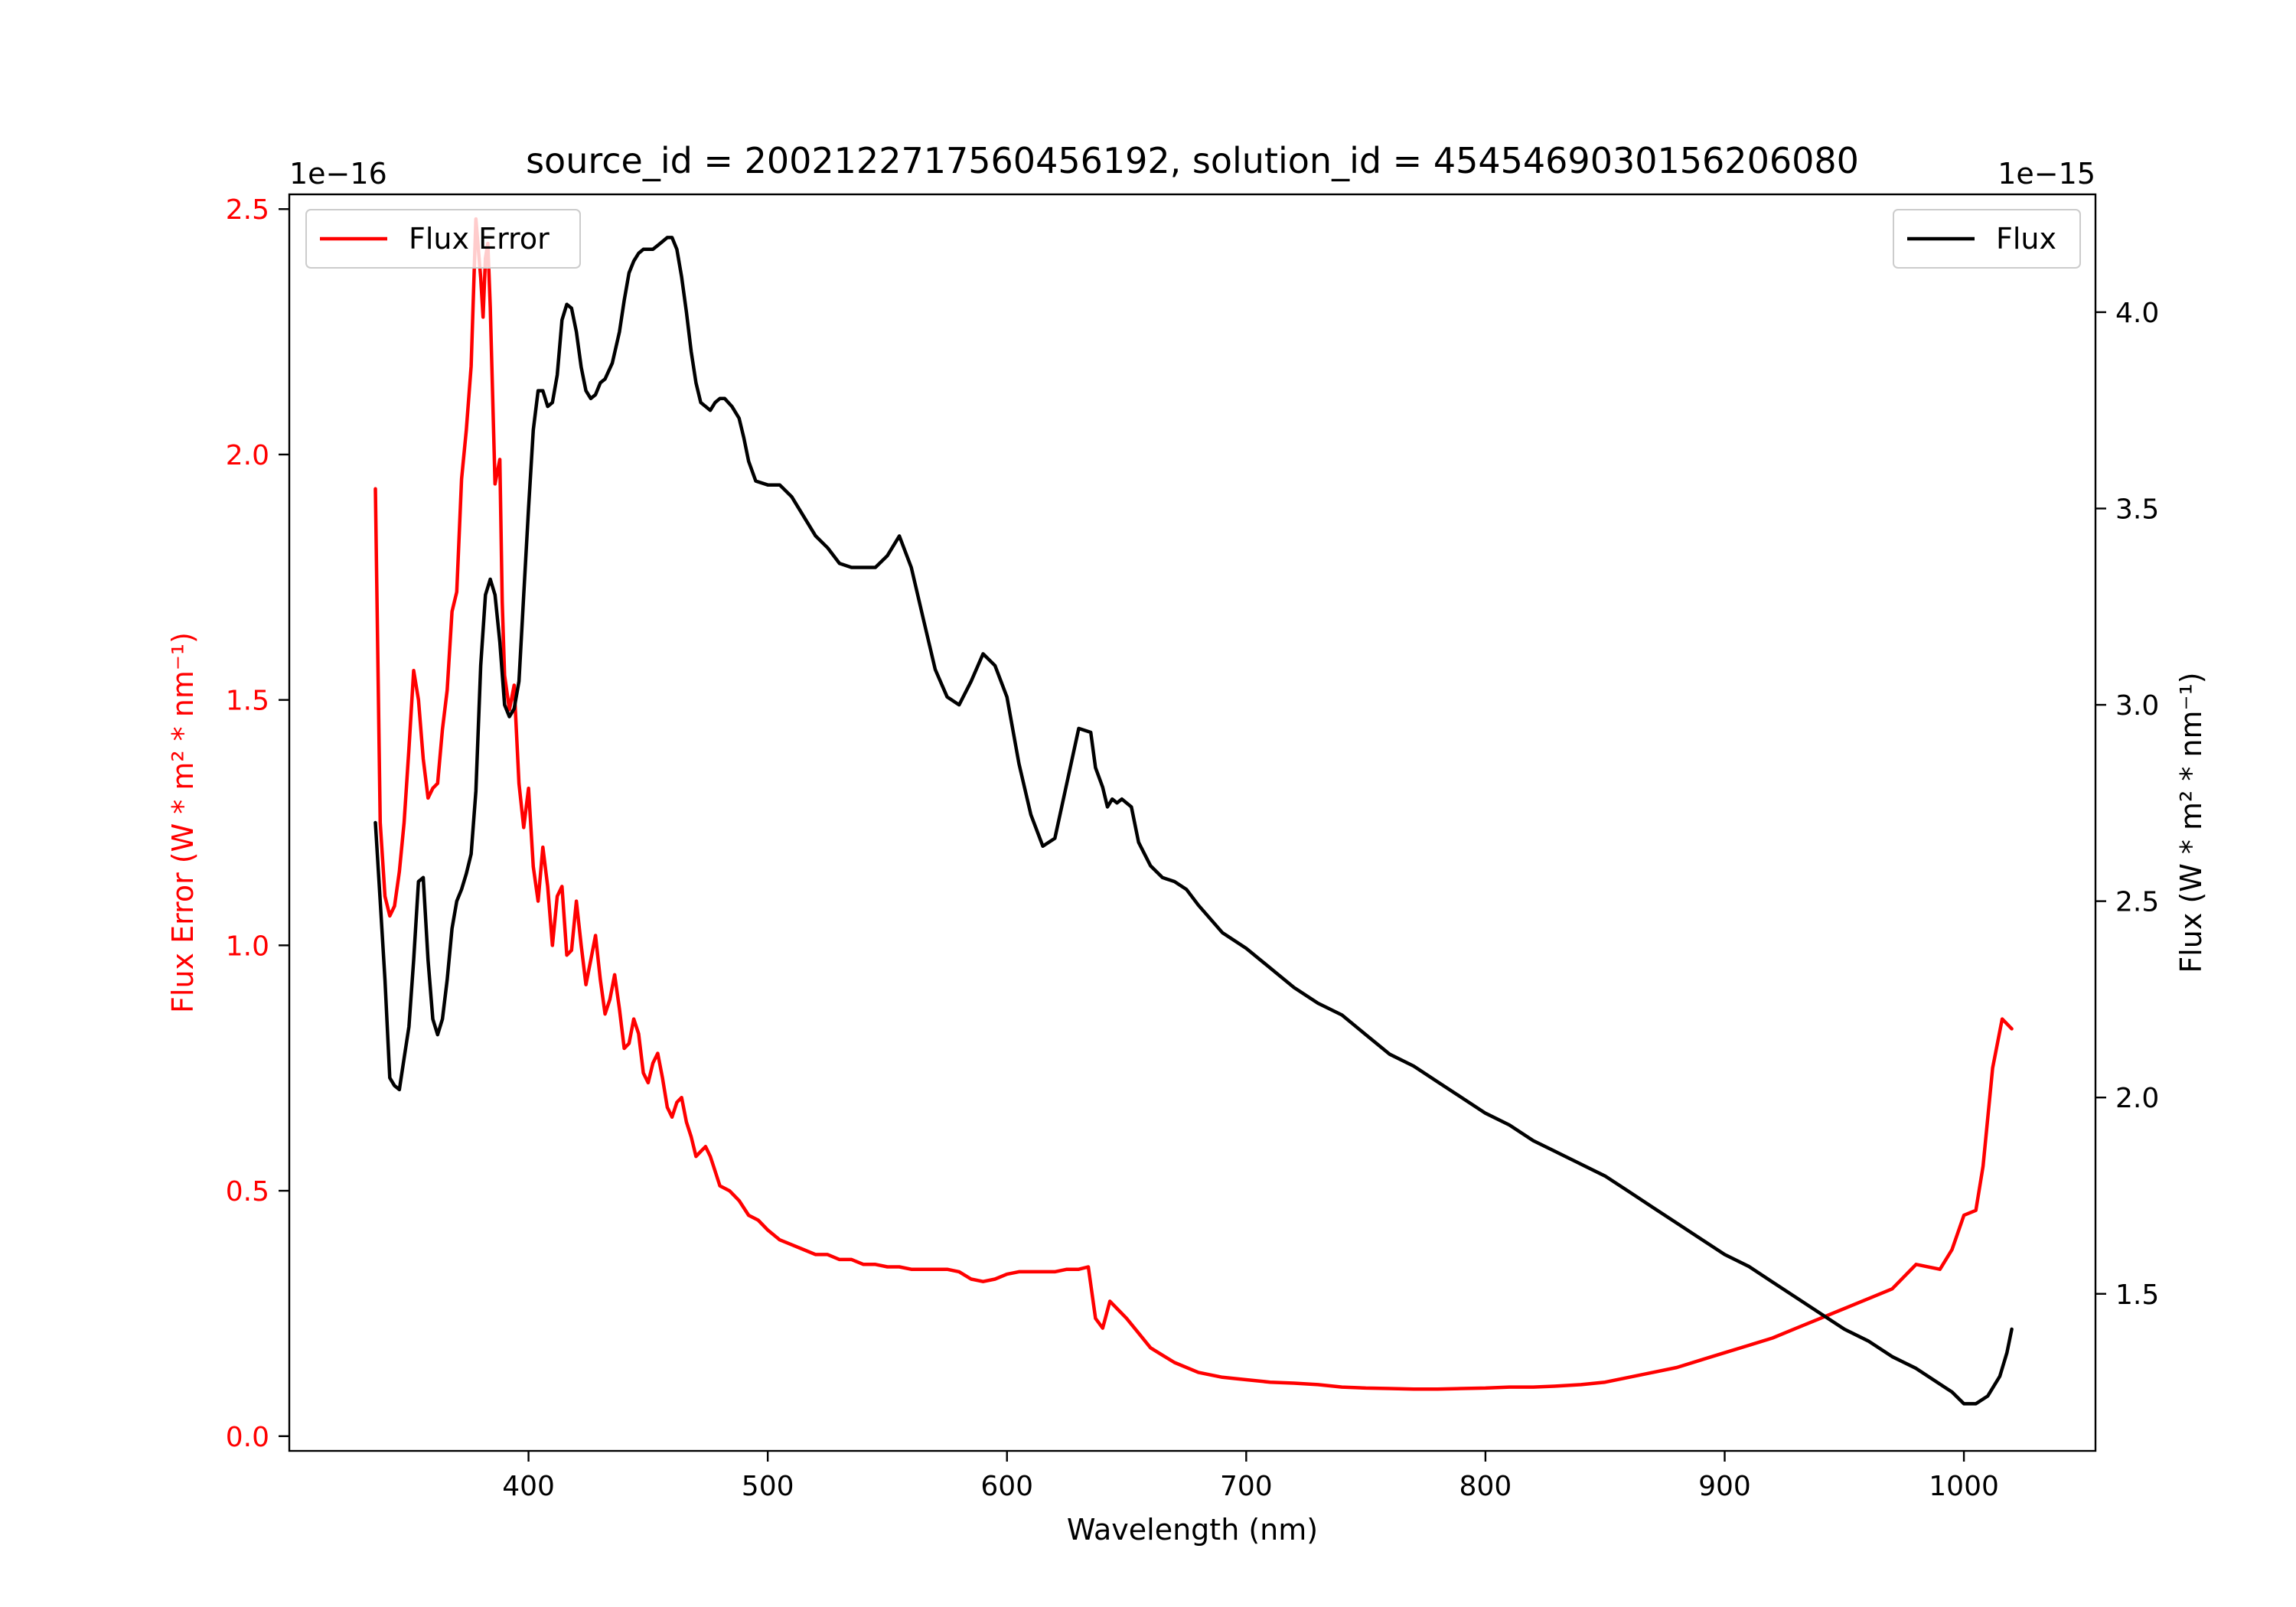 The width and height of the screenshot is (2296, 1607). Describe the element at coordinates (768, 1486) in the screenshot. I see `x-tick-label: 500` at that location.